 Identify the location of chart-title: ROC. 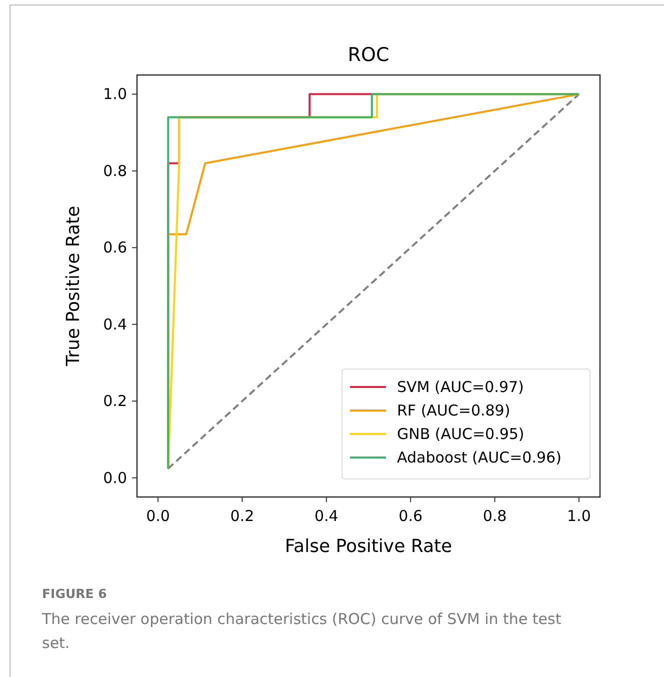
(369, 55).